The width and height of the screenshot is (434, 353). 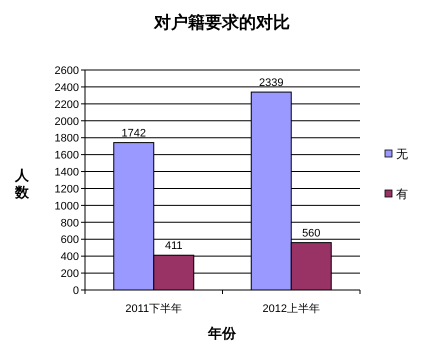 What do you see at coordinates (402, 154) in the screenshot?
I see `legend-label: 无` at bounding box center [402, 154].